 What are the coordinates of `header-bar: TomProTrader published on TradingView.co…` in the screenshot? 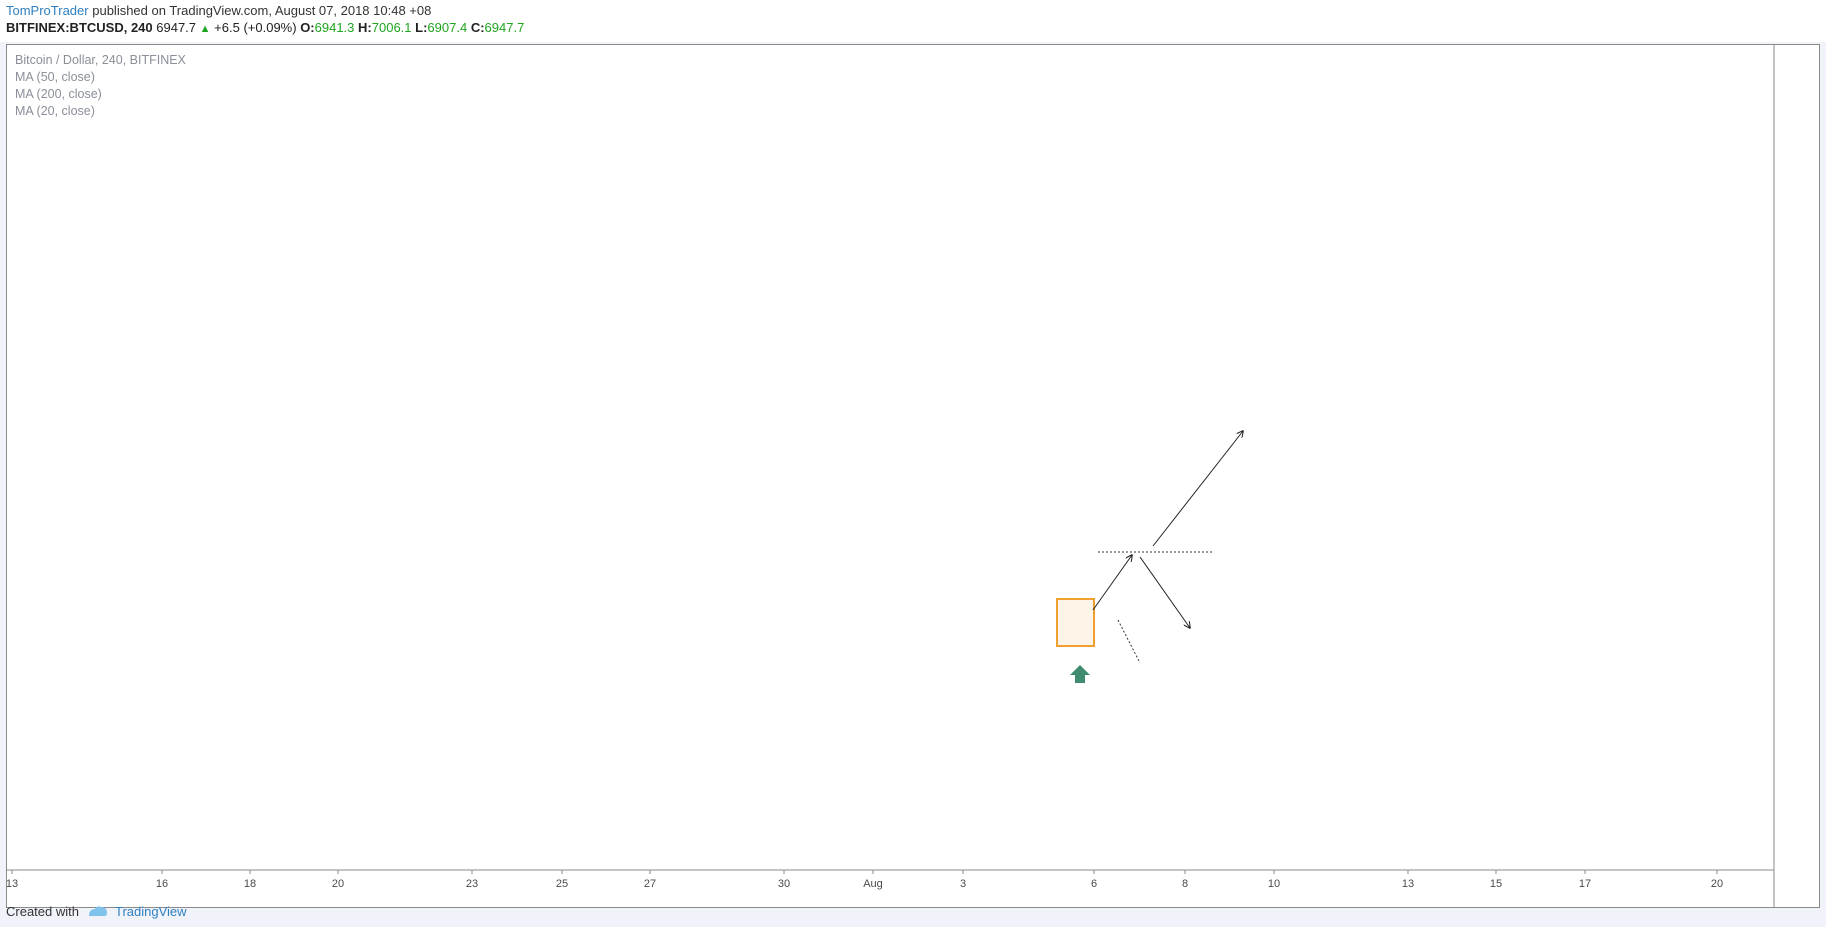 It's located at (913, 21).